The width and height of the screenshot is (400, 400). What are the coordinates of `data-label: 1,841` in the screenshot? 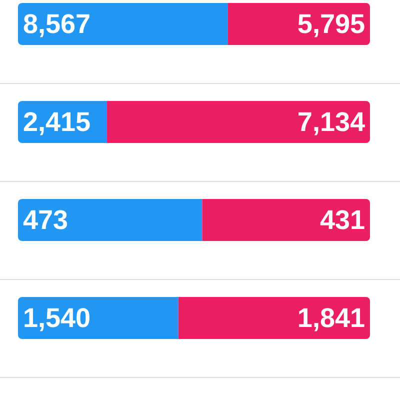 It's located at (331, 318).